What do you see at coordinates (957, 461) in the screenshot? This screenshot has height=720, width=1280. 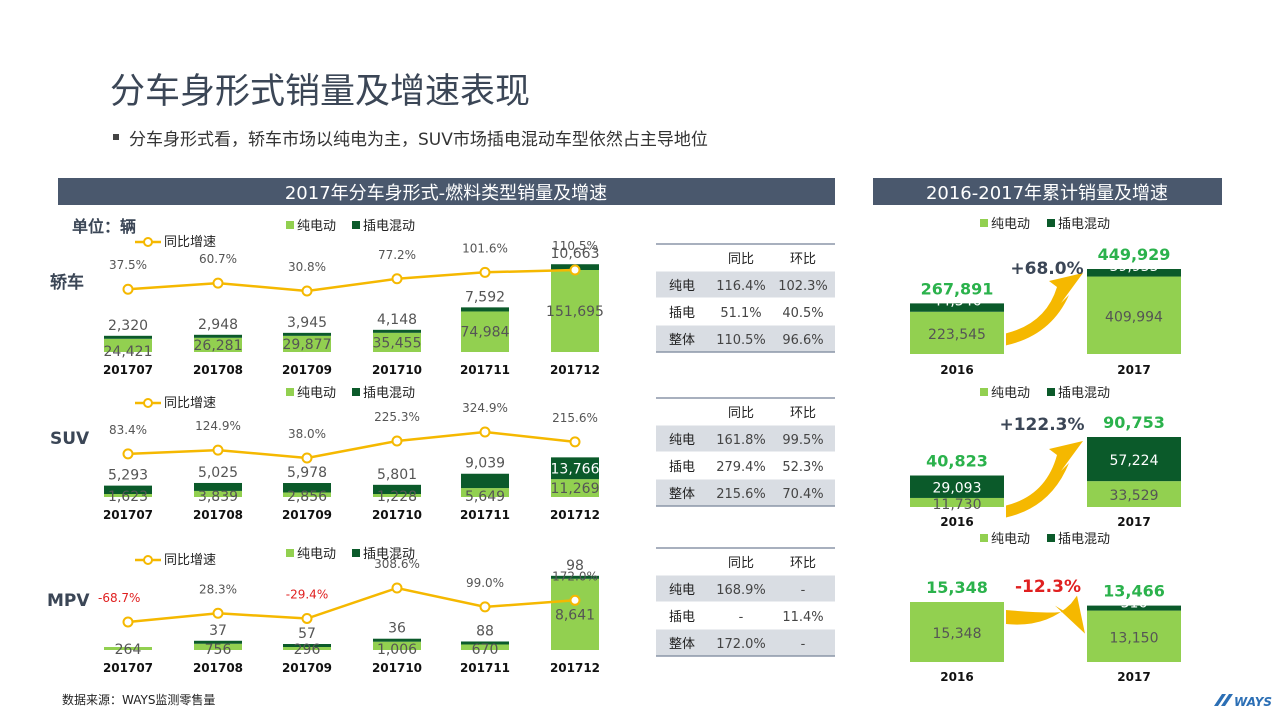 I see `cum-total-label: 40,823` at bounding box center [957, 461].